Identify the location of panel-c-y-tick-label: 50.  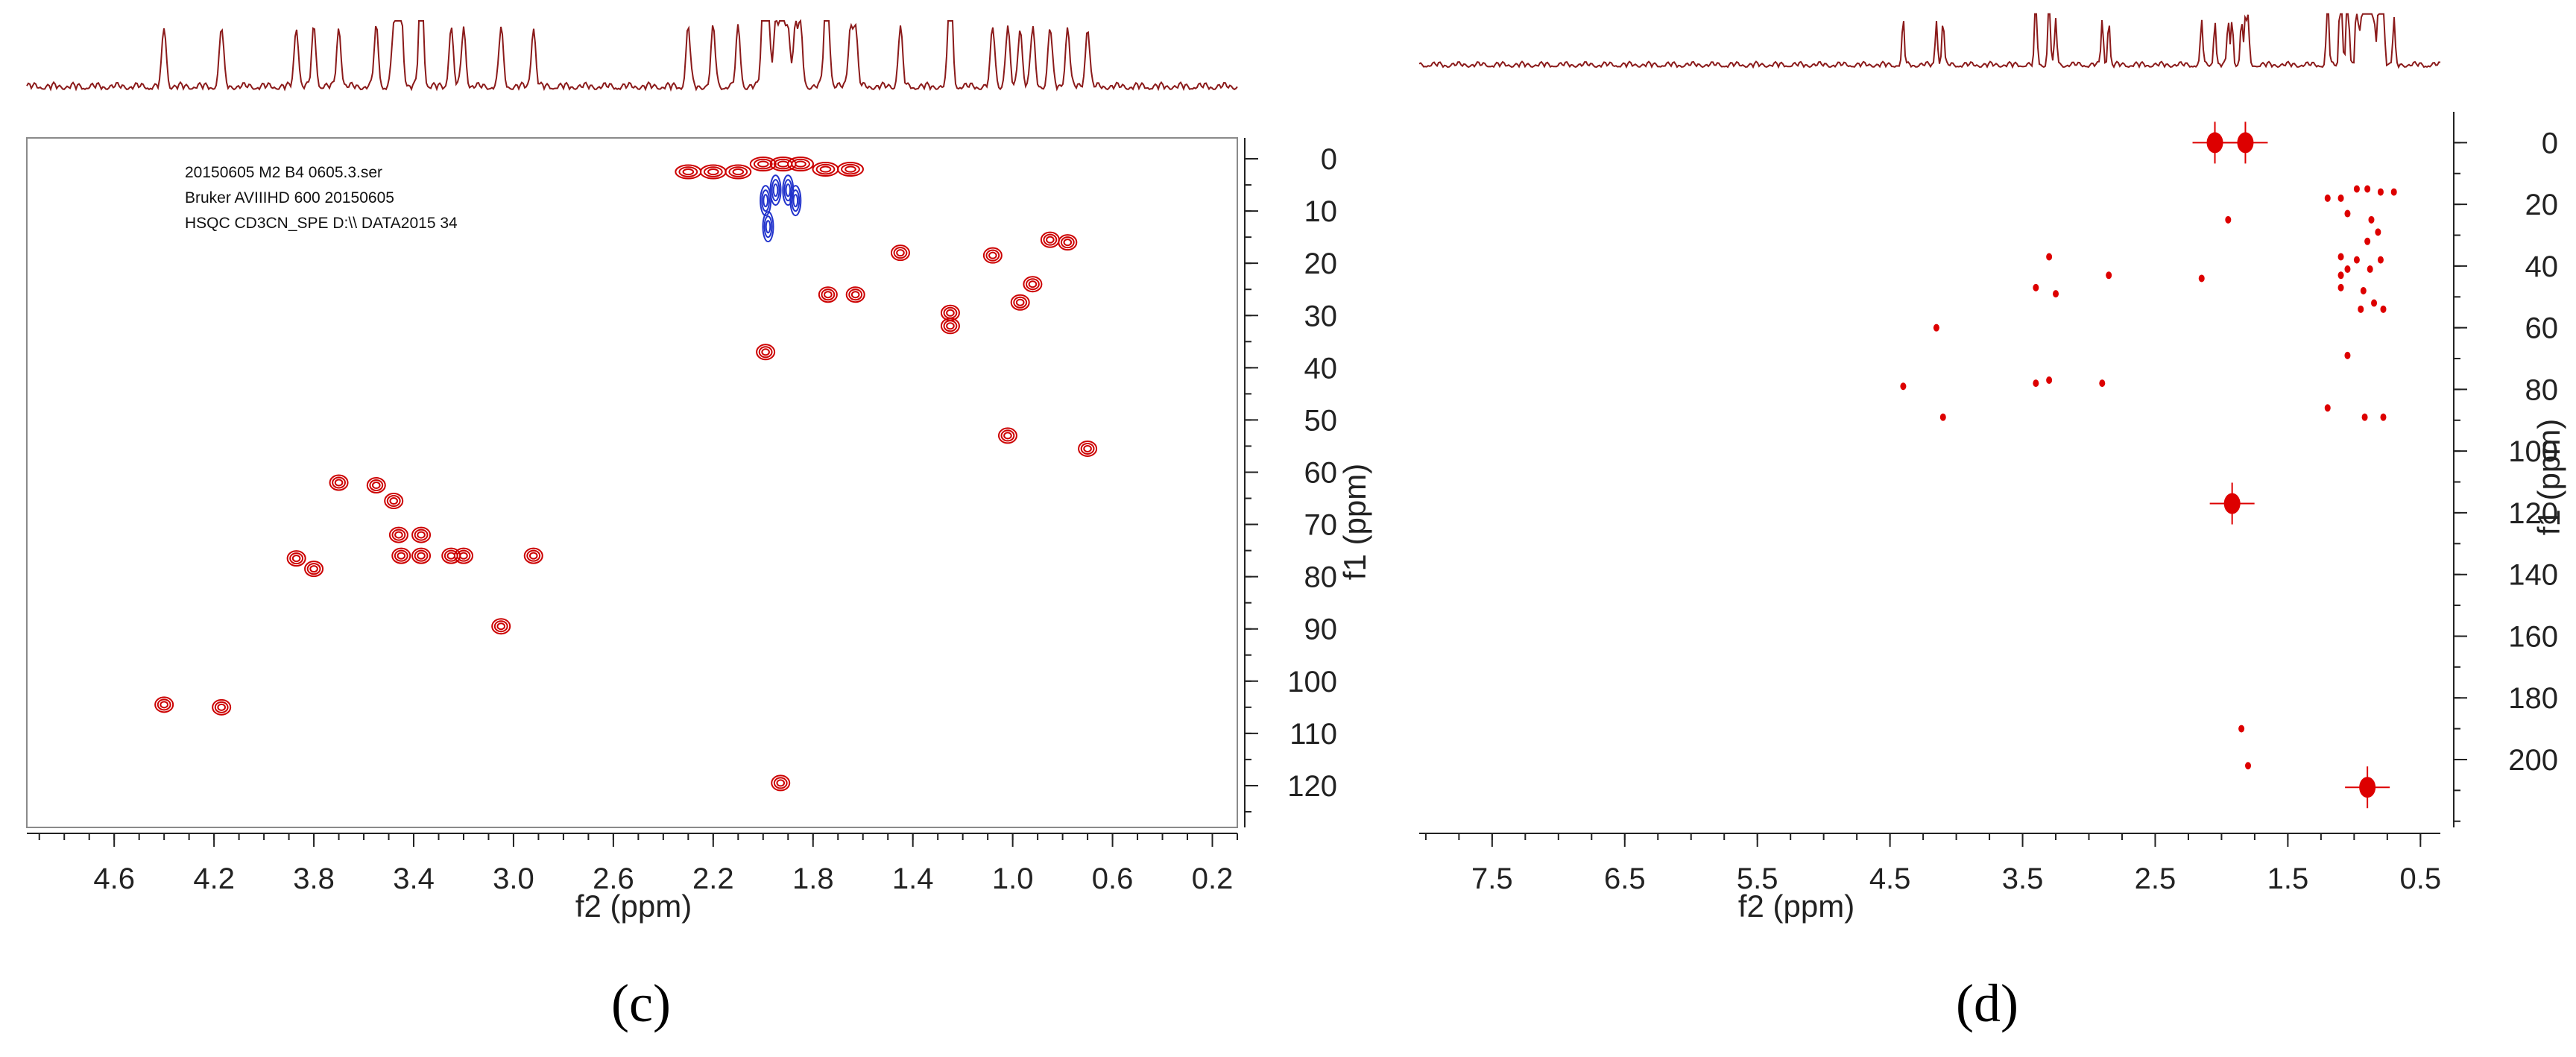
(1321, 420).